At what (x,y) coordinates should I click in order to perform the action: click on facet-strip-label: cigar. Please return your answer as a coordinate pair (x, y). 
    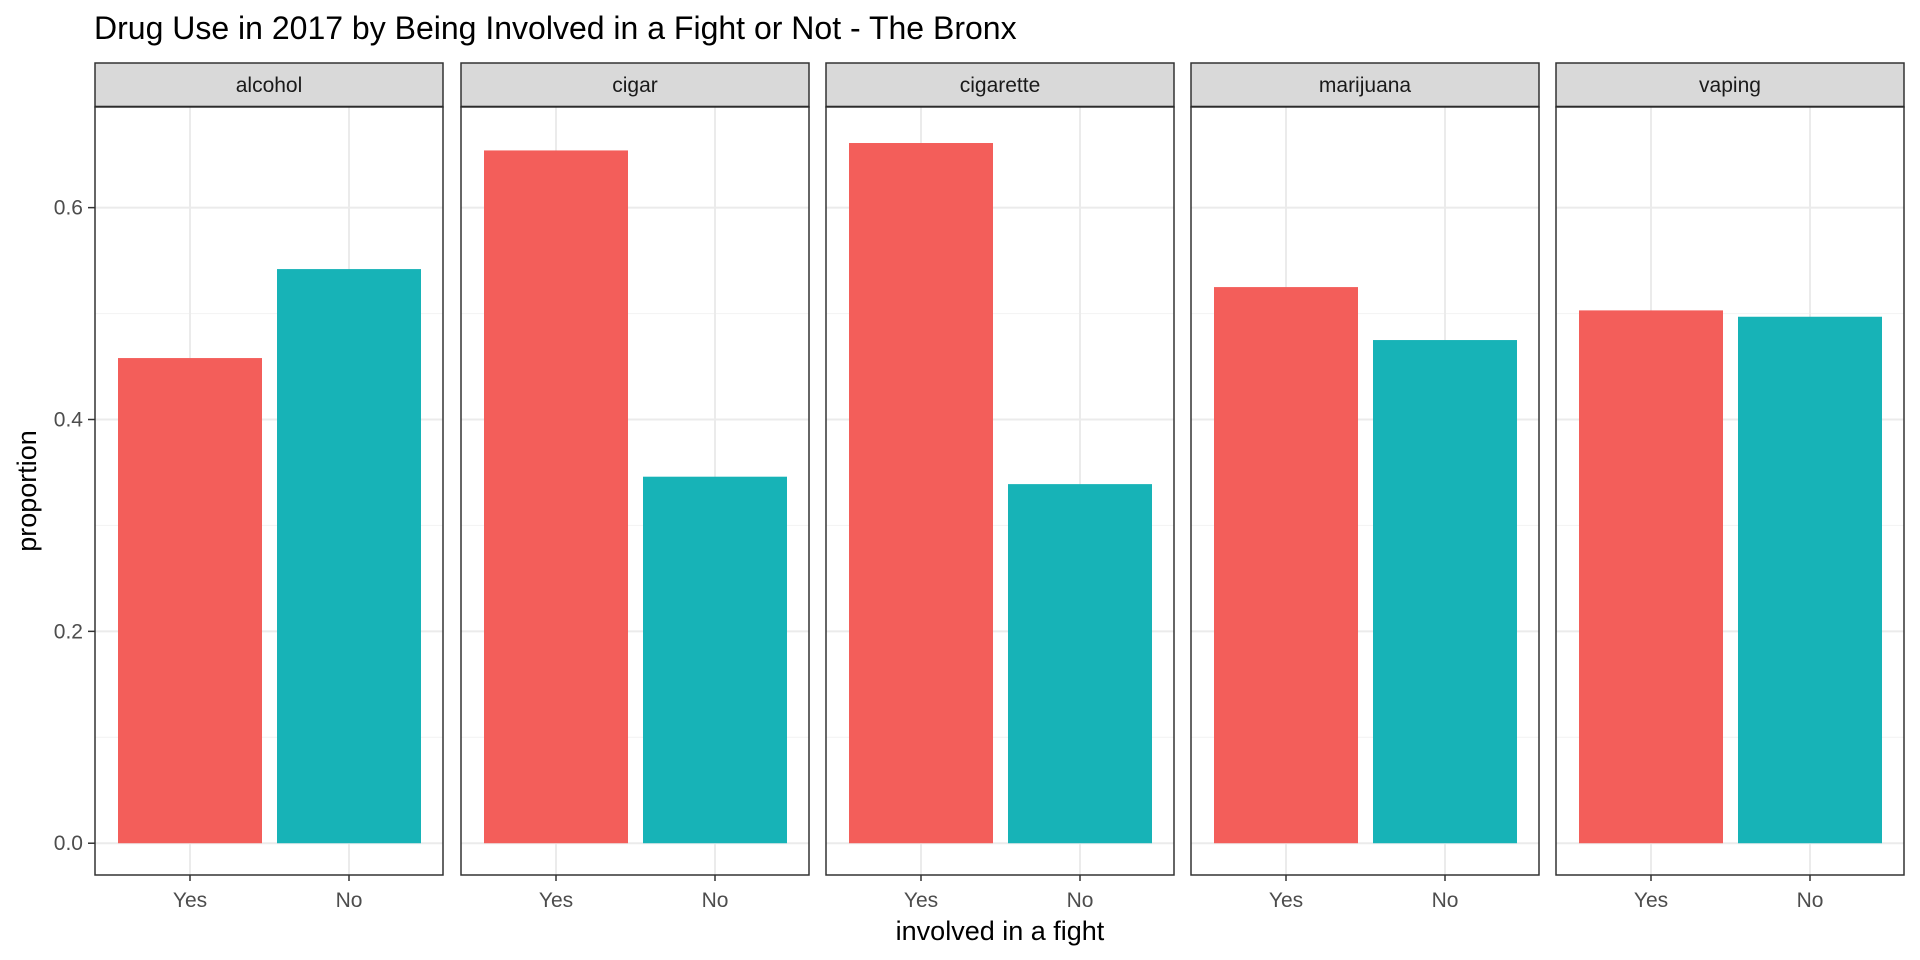
    Looking at the image, I should click on (635, 85).